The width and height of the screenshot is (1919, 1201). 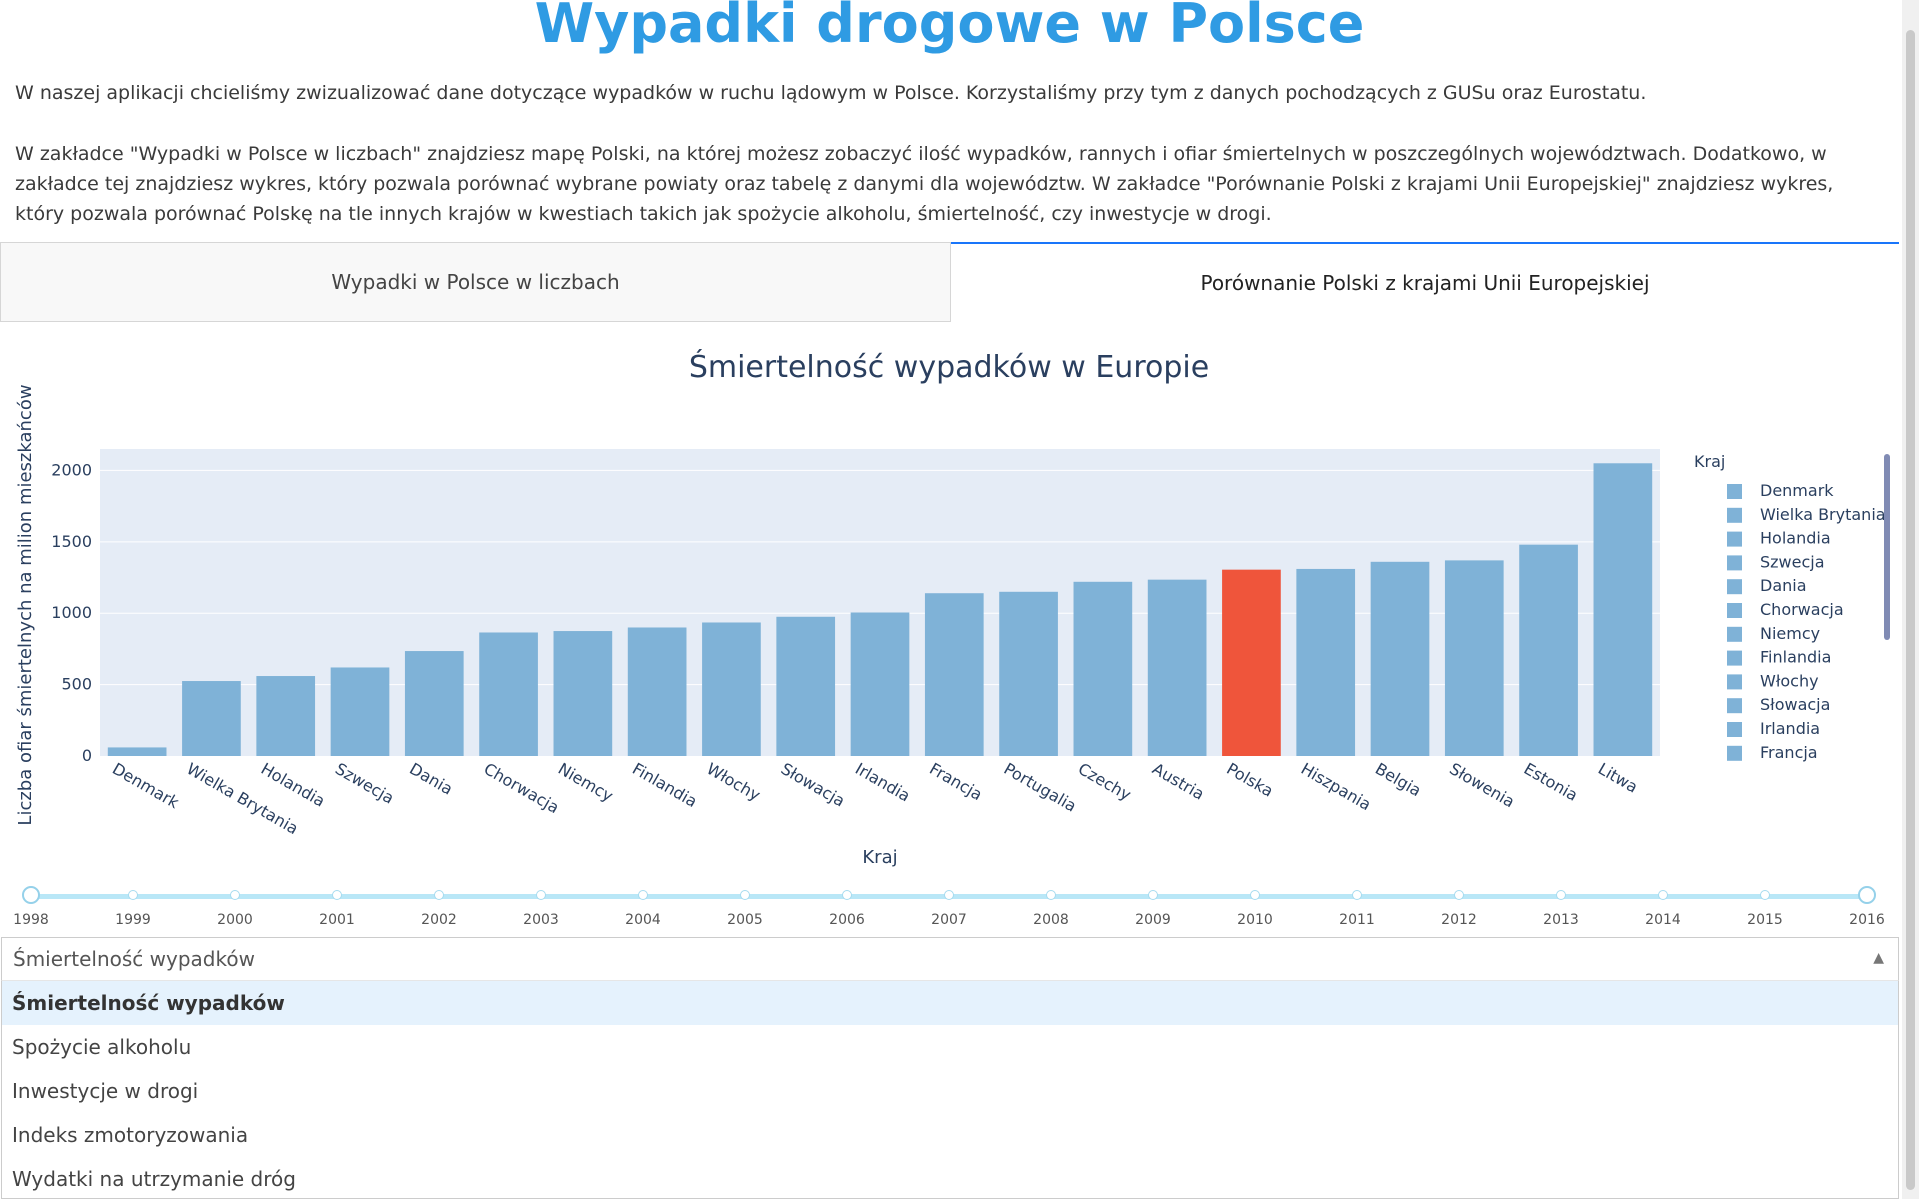 I want to click on slider-year-label: 2003, so click(x=541, y=920).